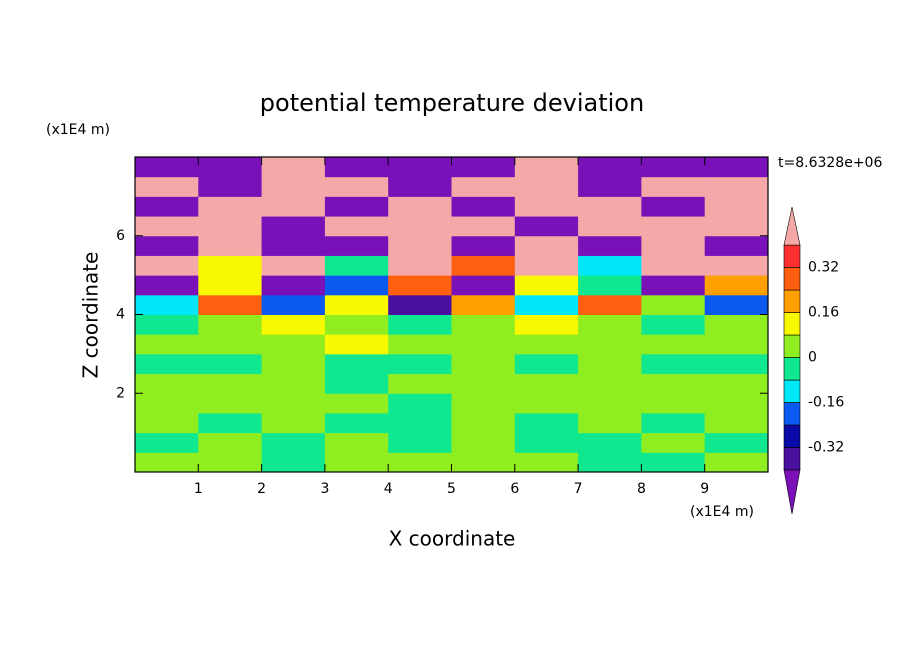 This screenshot has width=904, height=654. Describe the element at coordinates (120, 236) in the screenshot. I see `y-tick-label: 6` at that location.